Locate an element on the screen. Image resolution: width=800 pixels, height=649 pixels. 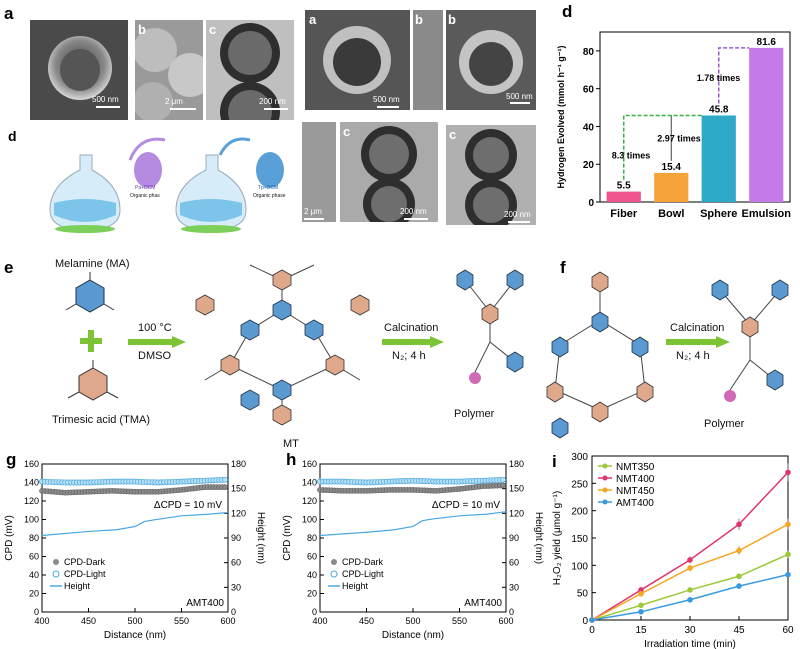
y-right-tick-label: 120 is located at coordinates (516, 513).